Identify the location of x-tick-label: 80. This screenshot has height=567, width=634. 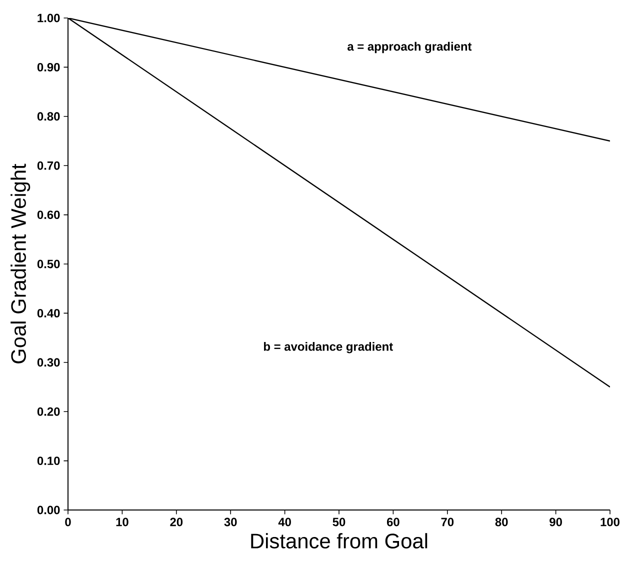
(501, 522).